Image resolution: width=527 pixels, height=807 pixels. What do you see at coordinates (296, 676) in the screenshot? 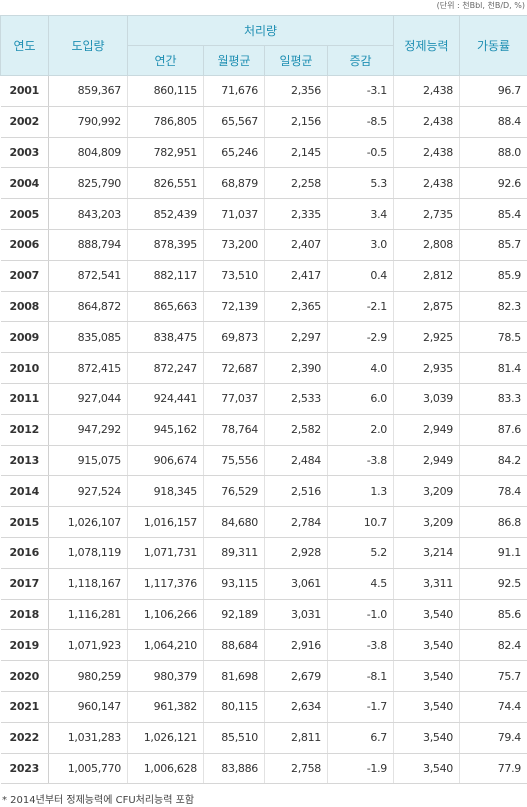
I see `value-cell: 2,679` at bounding box center [296, 676].